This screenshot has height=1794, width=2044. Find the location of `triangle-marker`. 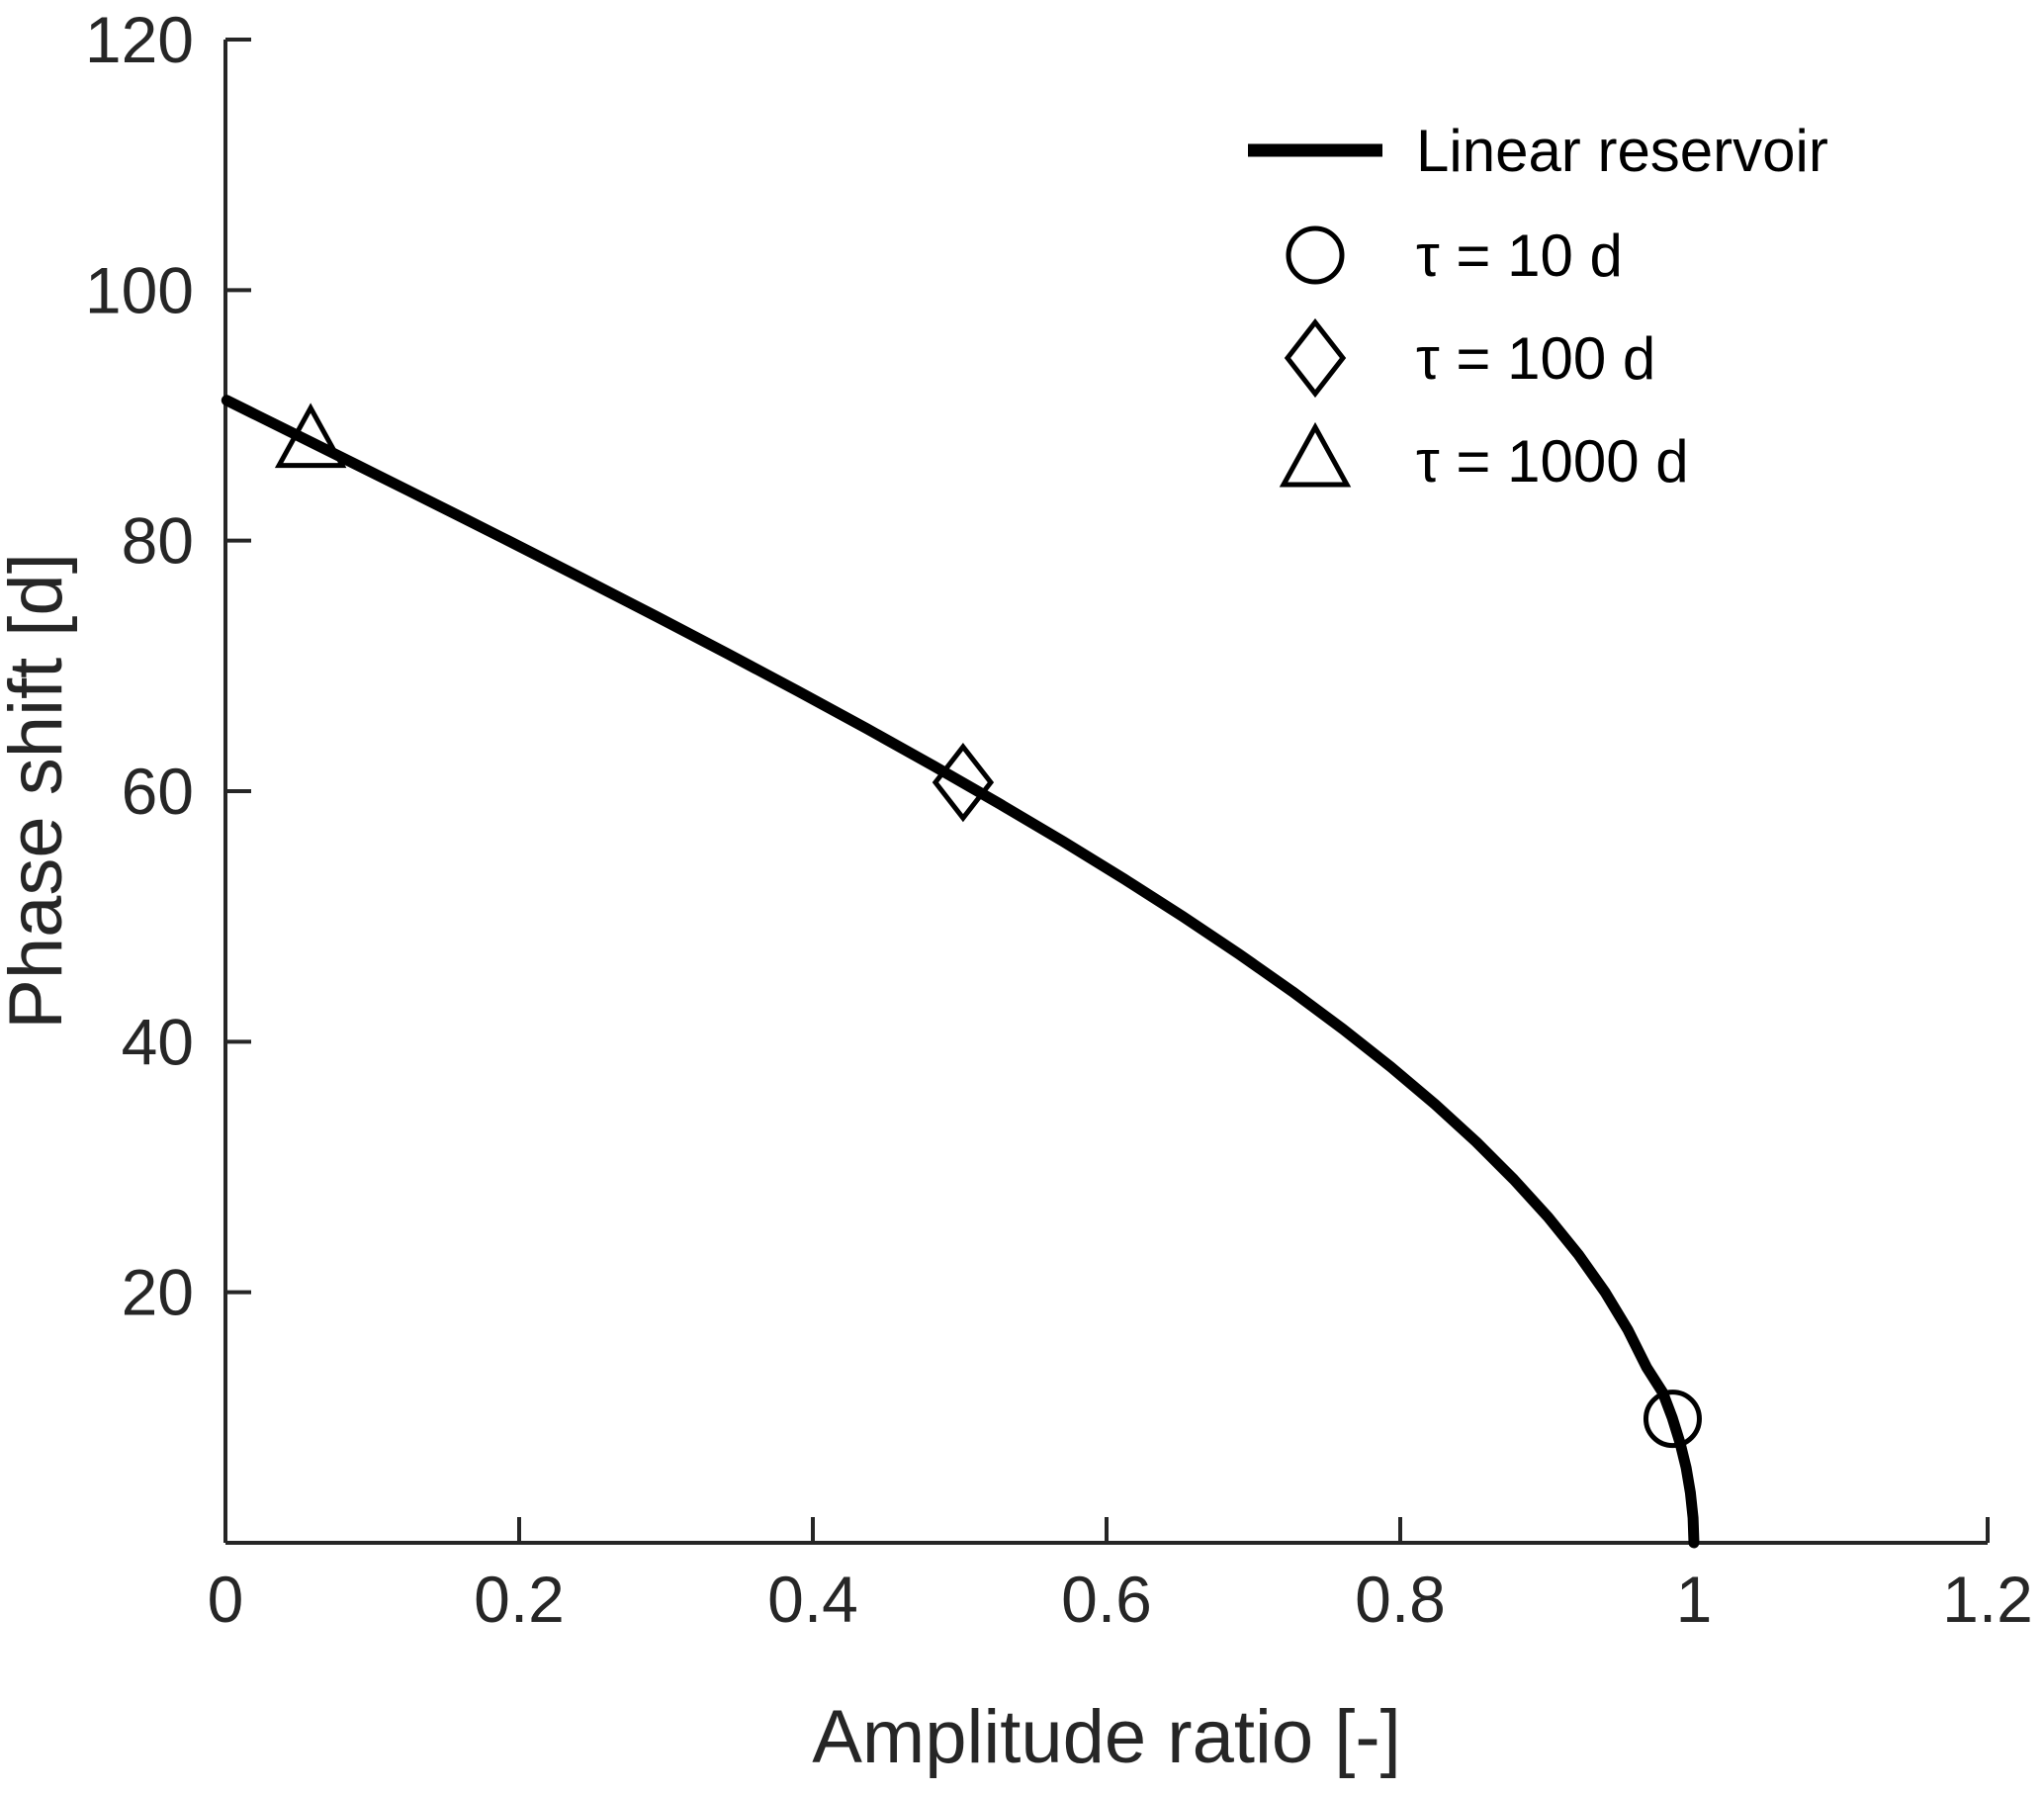

triangle-marker is located at coordinates (310, 436).